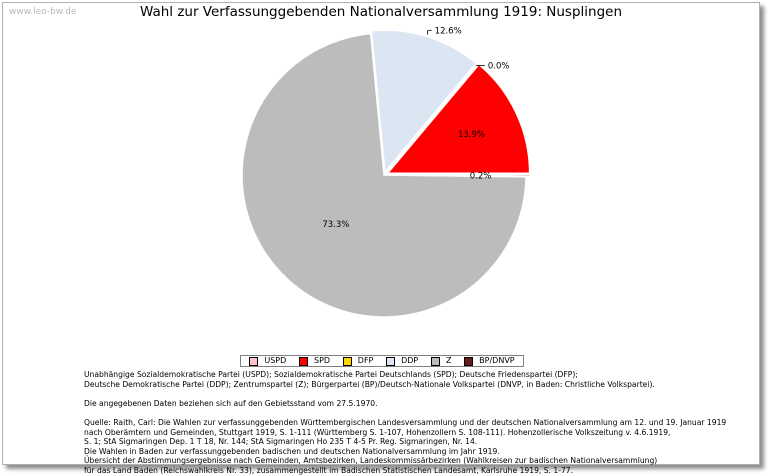  Describe the element at coordinates (303, 361) in the screenshot. I see `legend-swatch-spd` at that location.